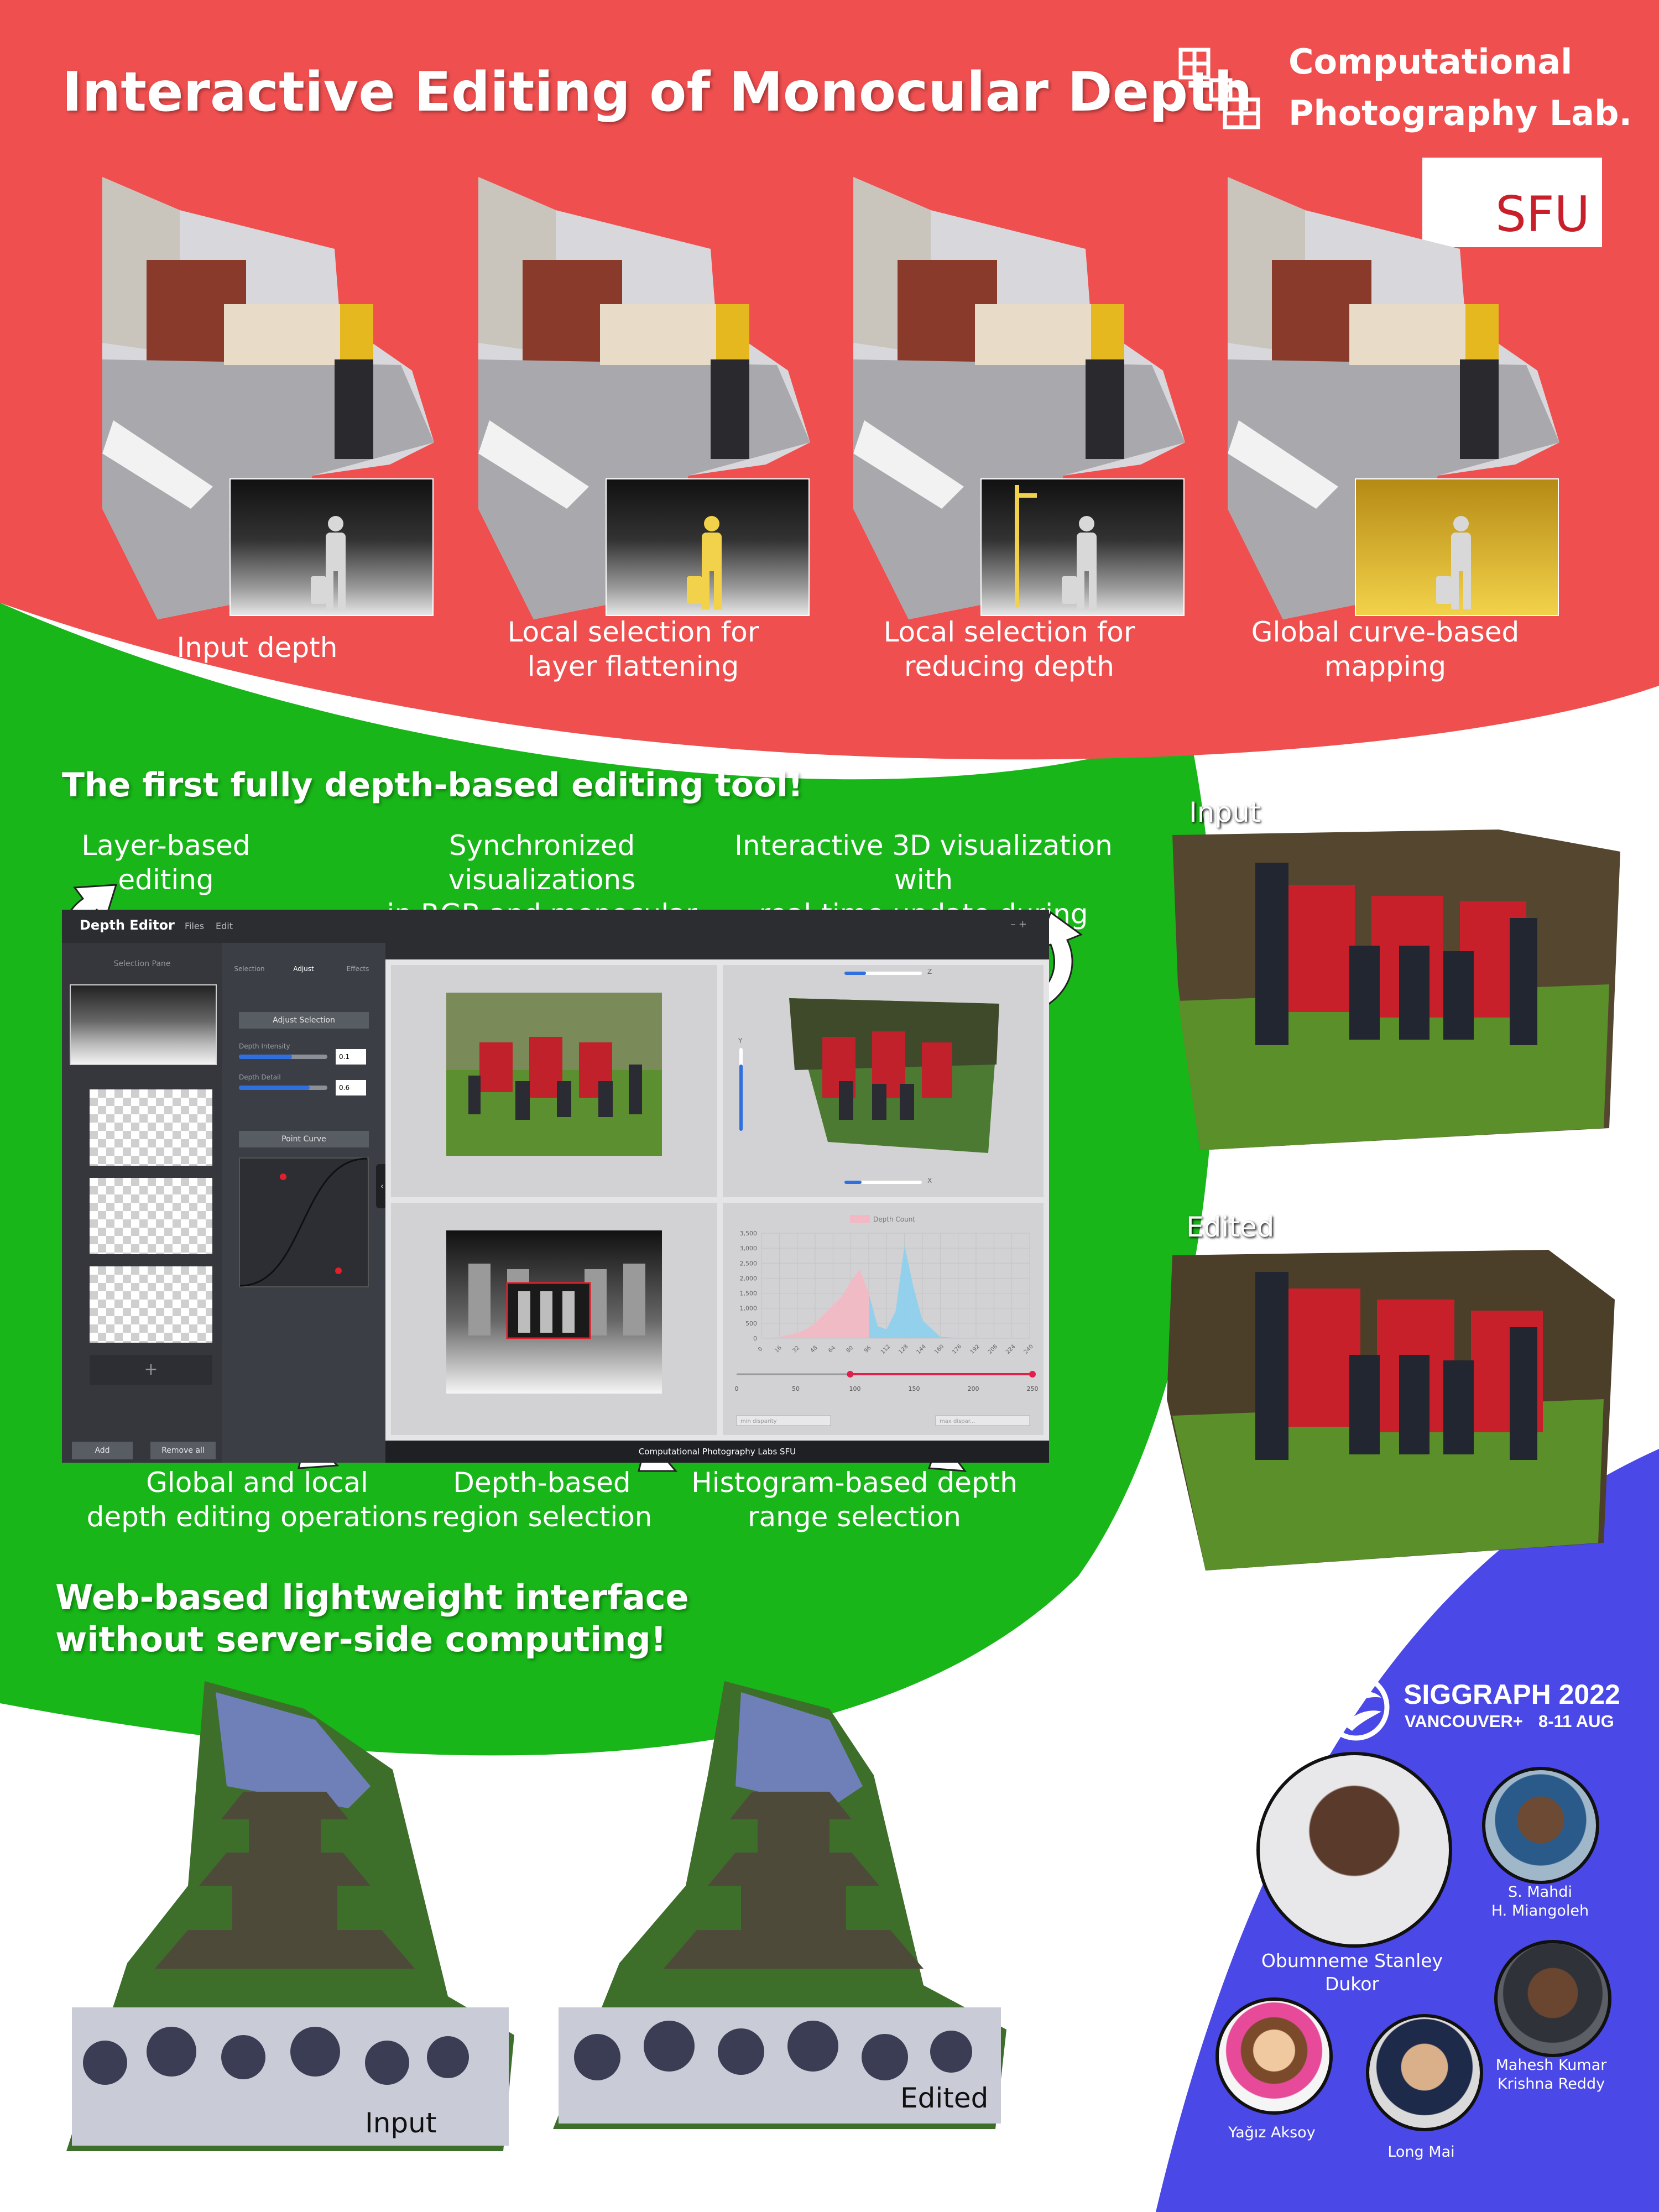 The height and width of the screenshot is (2212, 1659). What do you see at coordinates (372, 1597) in the screenshot?
I see `bottom-heading-line1: Web-based lightweight interface` at bounding box center [372, 1597].